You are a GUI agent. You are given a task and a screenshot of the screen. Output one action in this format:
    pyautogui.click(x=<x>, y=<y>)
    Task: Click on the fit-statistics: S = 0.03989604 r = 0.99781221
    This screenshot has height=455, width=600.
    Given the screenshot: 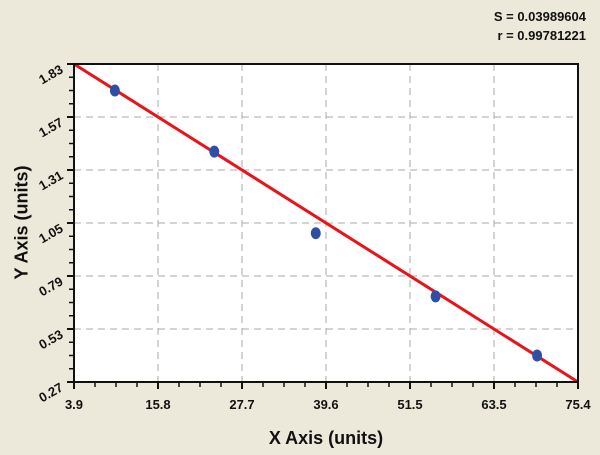 What is the action you would take?
    pyautogui.click(x=540, y=26)
    